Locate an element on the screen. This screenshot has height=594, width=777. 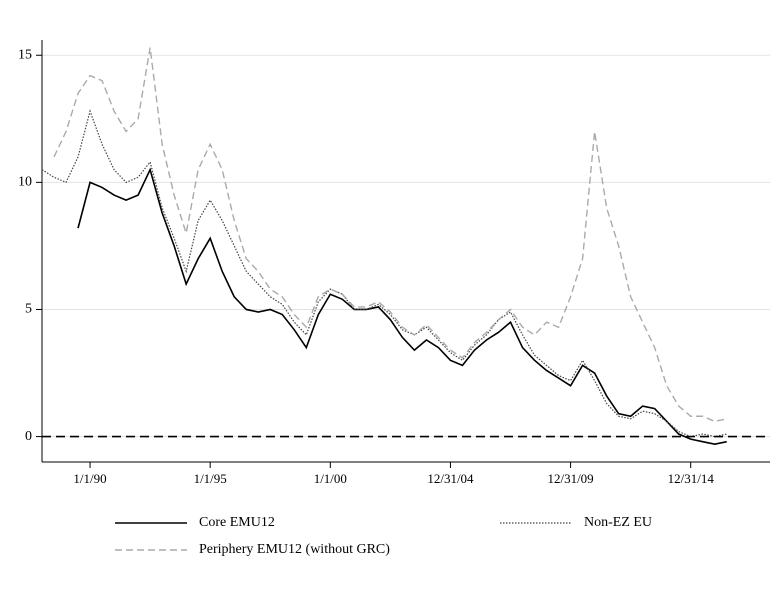
x-tick-label: 1/1/90 is located at coordinates (89, 478).